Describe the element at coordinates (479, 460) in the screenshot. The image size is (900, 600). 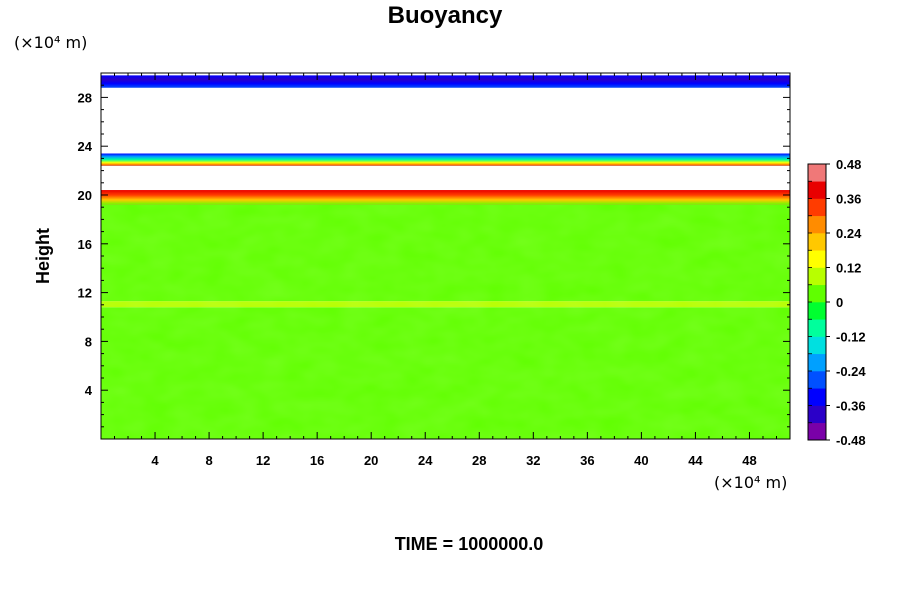
I see `x-tick-label: 28` at that location.